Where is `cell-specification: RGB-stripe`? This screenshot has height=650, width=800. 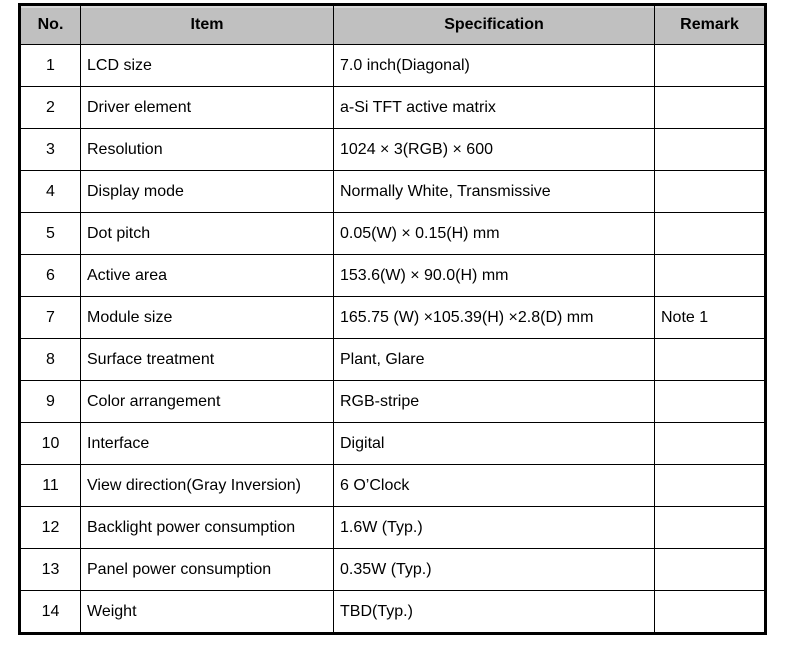 cell-specification: RGB-stripe is located at coordinates (494, 401).